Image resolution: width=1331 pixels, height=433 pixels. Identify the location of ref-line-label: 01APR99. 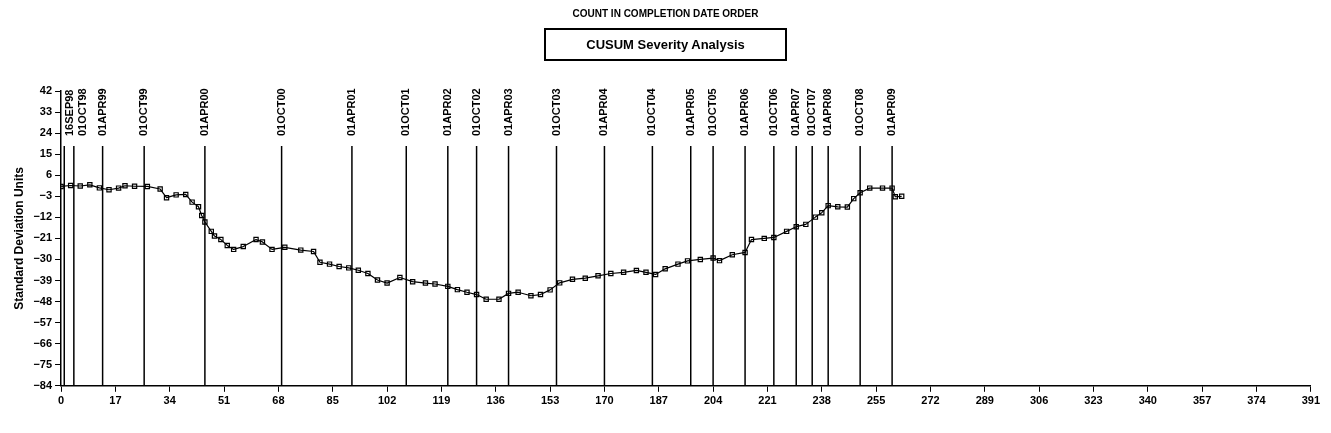
(101, 112).